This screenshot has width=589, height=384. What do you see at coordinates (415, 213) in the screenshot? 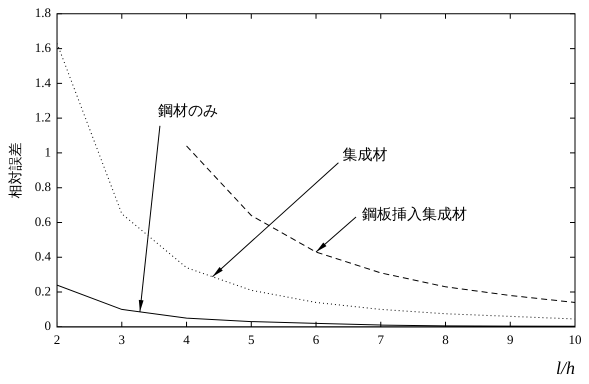
I see `annotation: 鋼板挿入集成材` at bounding box center [415, 213].